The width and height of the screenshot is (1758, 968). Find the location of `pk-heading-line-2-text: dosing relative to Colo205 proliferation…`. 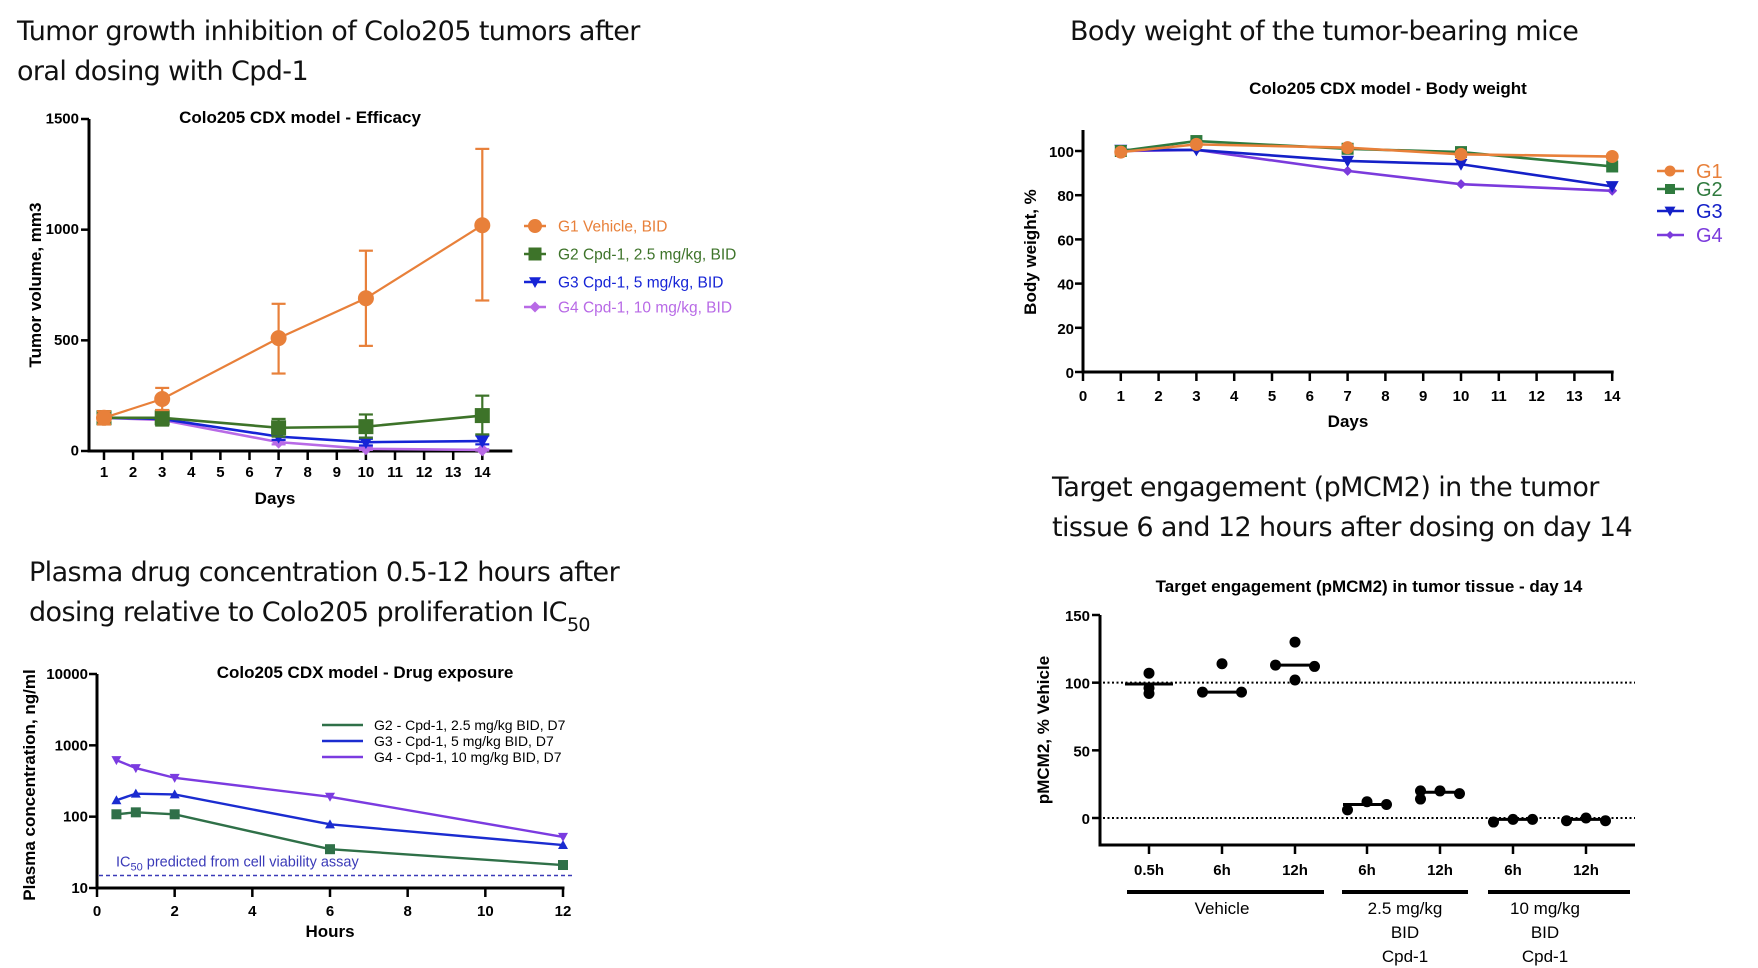

pk-heading-line-2-text: dosing relative to Colo205 proliferation… is located at coordinates (298, 612).